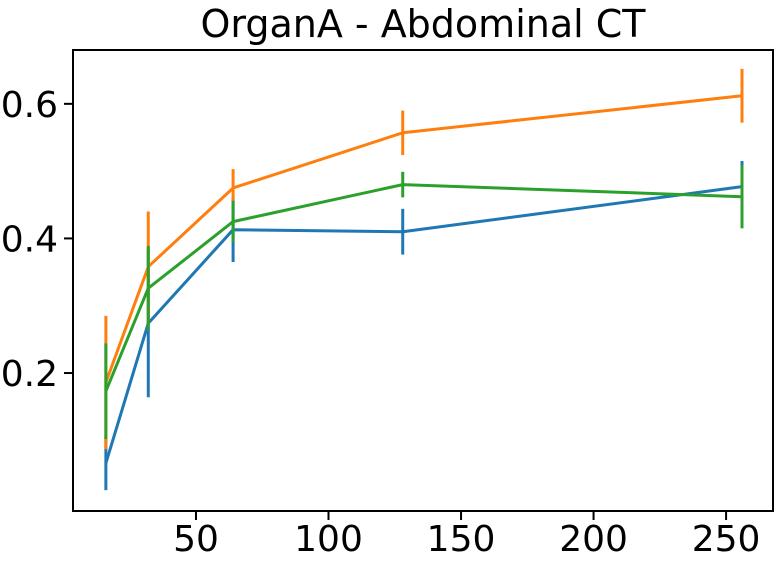 The height and width of the screenshot is (564, 780). What do you see at coordinates (29, 105) in the screenshot?
I see `y-tick-label: 0.6` at bounding box center [29, 105].